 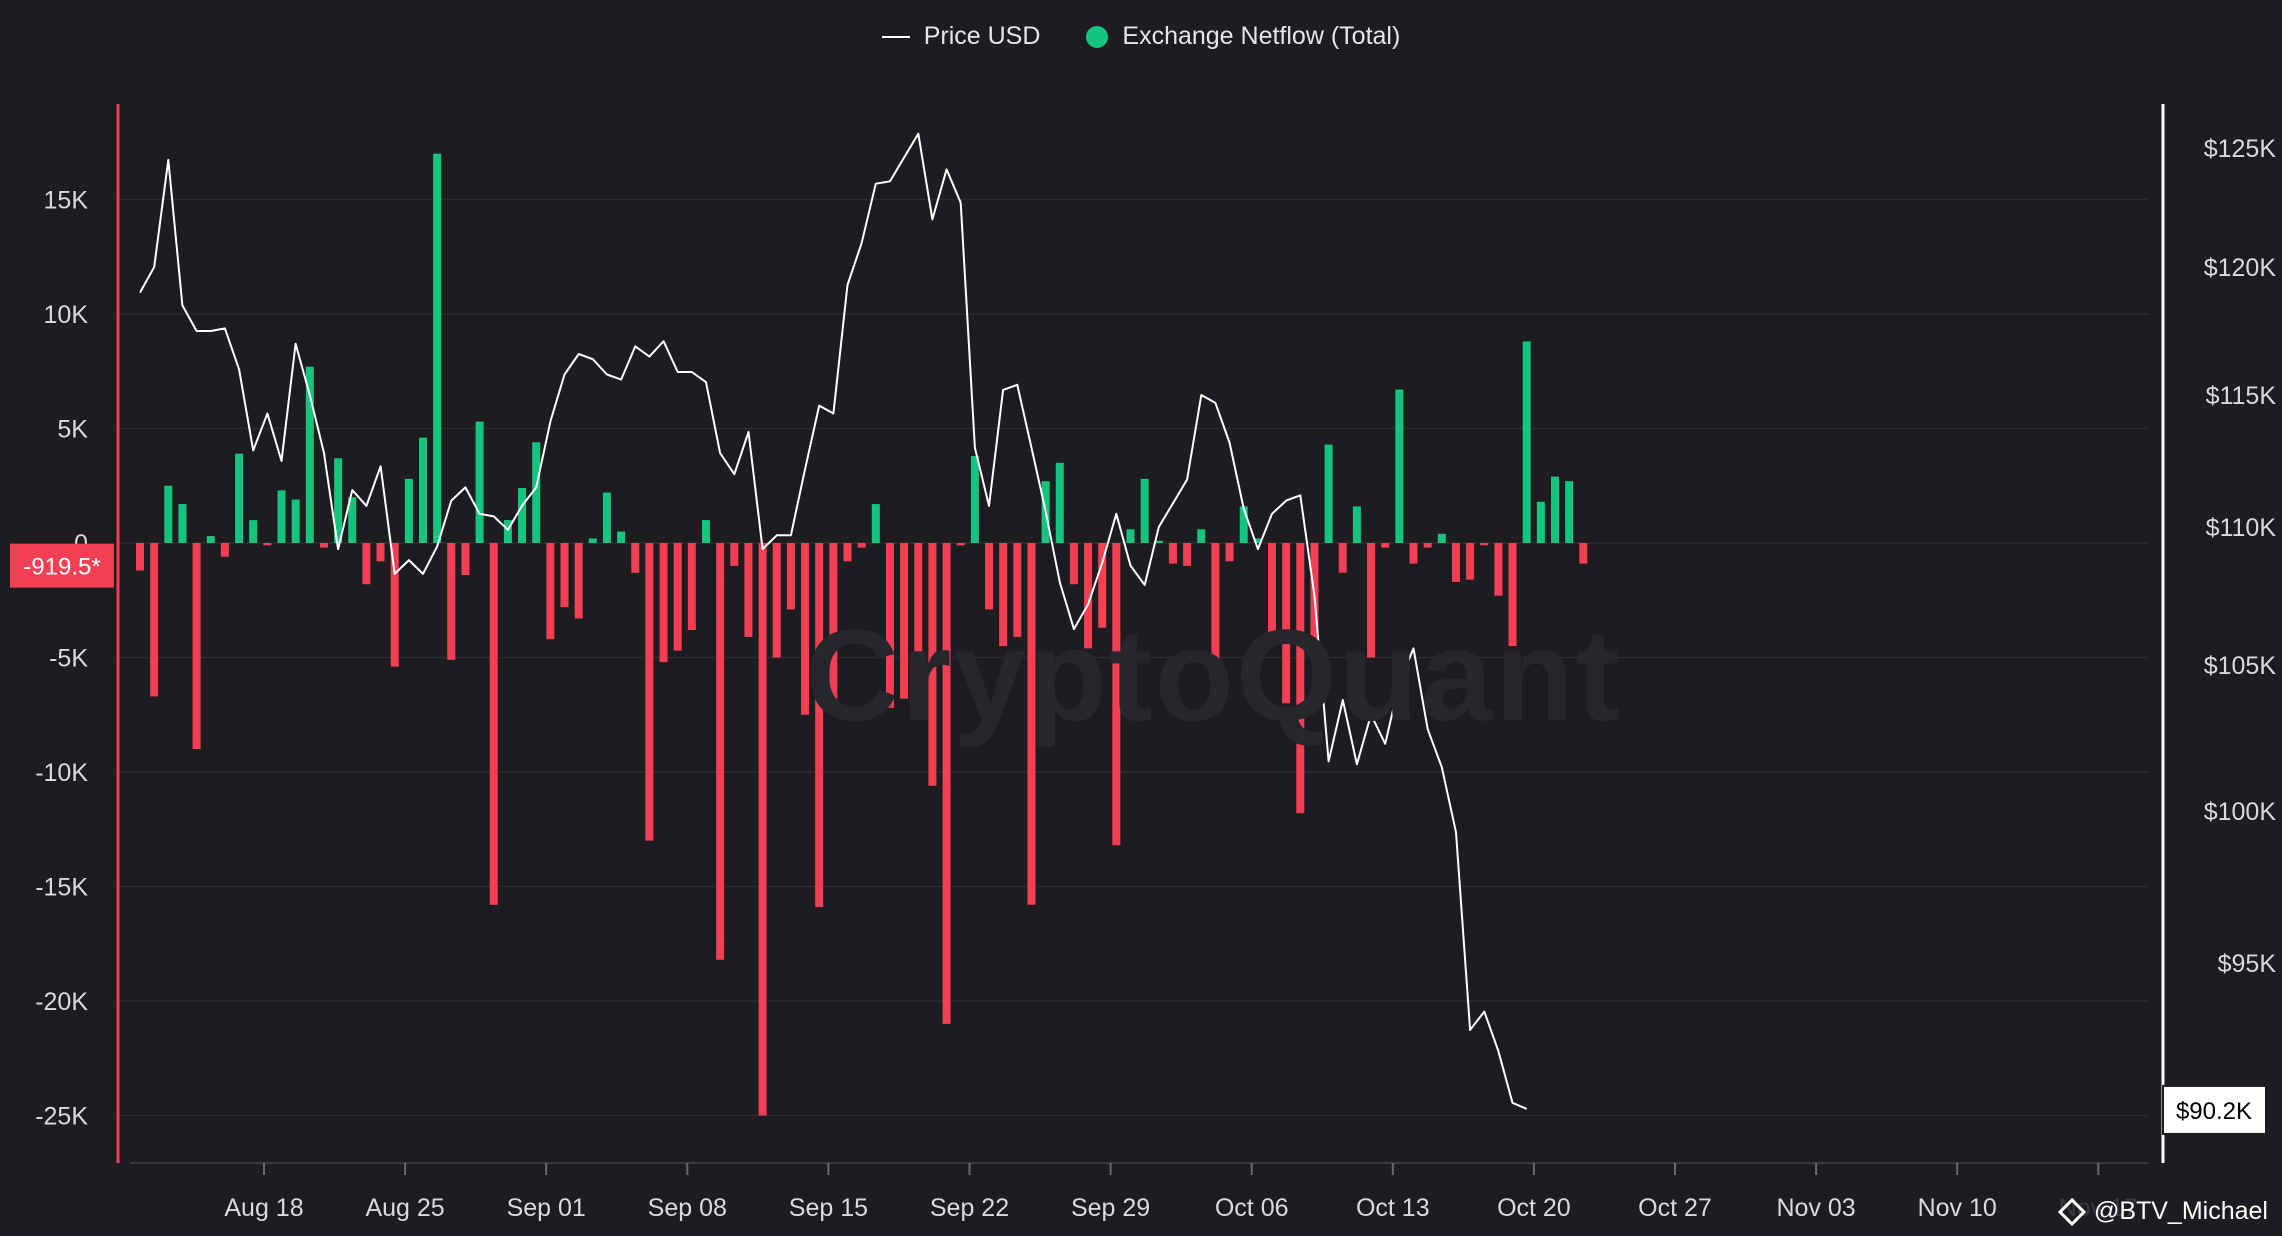 I want to click on price-current-value: $90.2K, so click(x=2214, y=1111).